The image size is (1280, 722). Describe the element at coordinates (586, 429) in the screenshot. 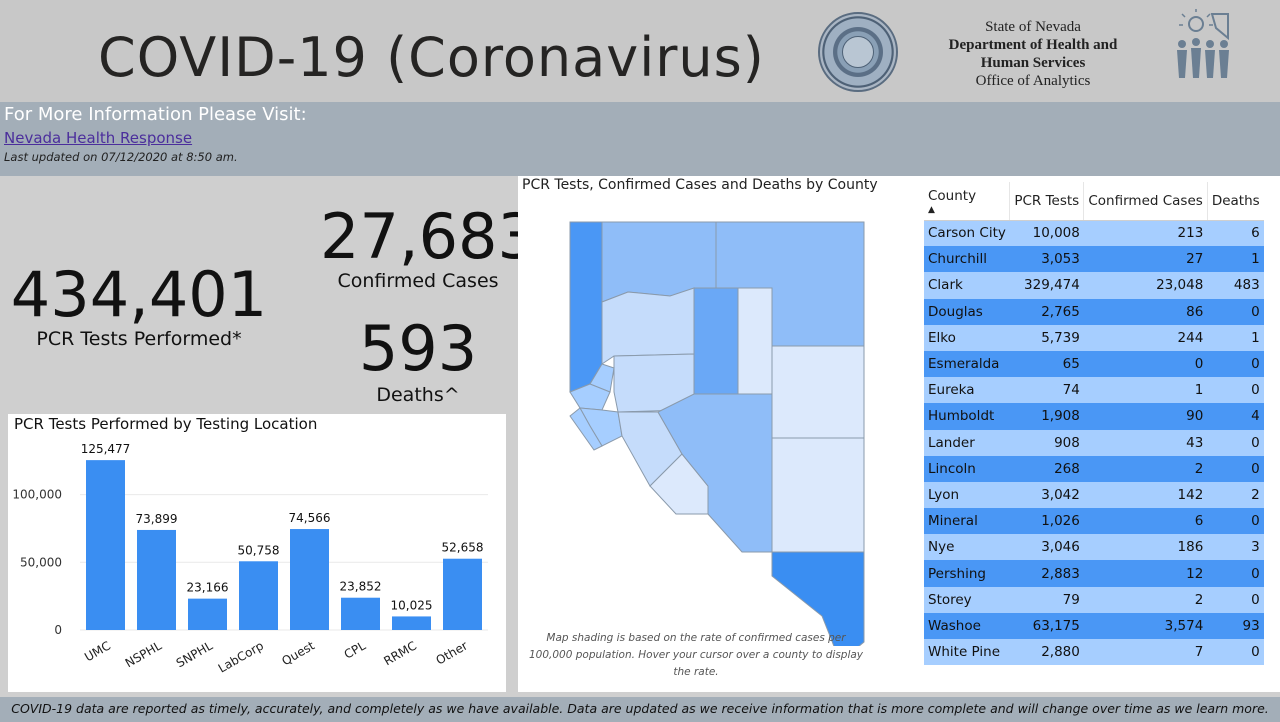

I see `county-douglas` at that location.